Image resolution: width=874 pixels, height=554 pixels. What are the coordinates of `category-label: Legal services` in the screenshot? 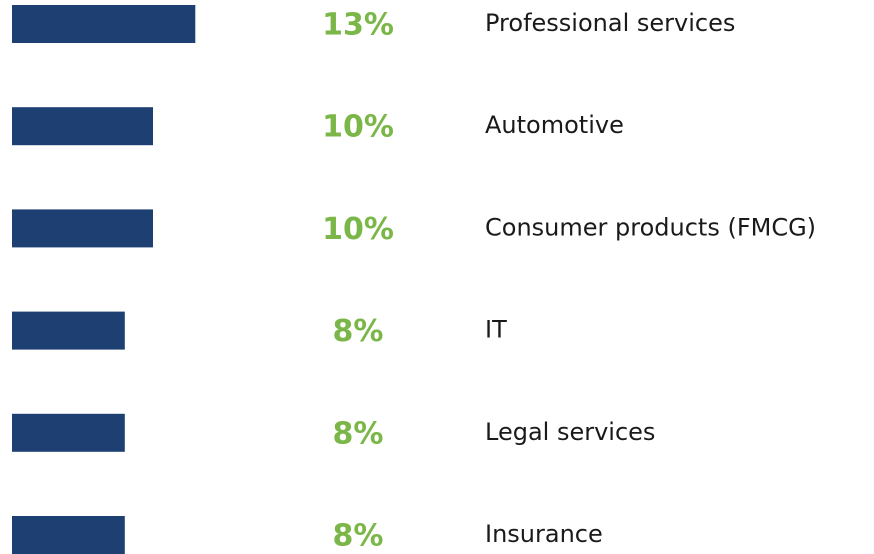 It's located at (570, 432).